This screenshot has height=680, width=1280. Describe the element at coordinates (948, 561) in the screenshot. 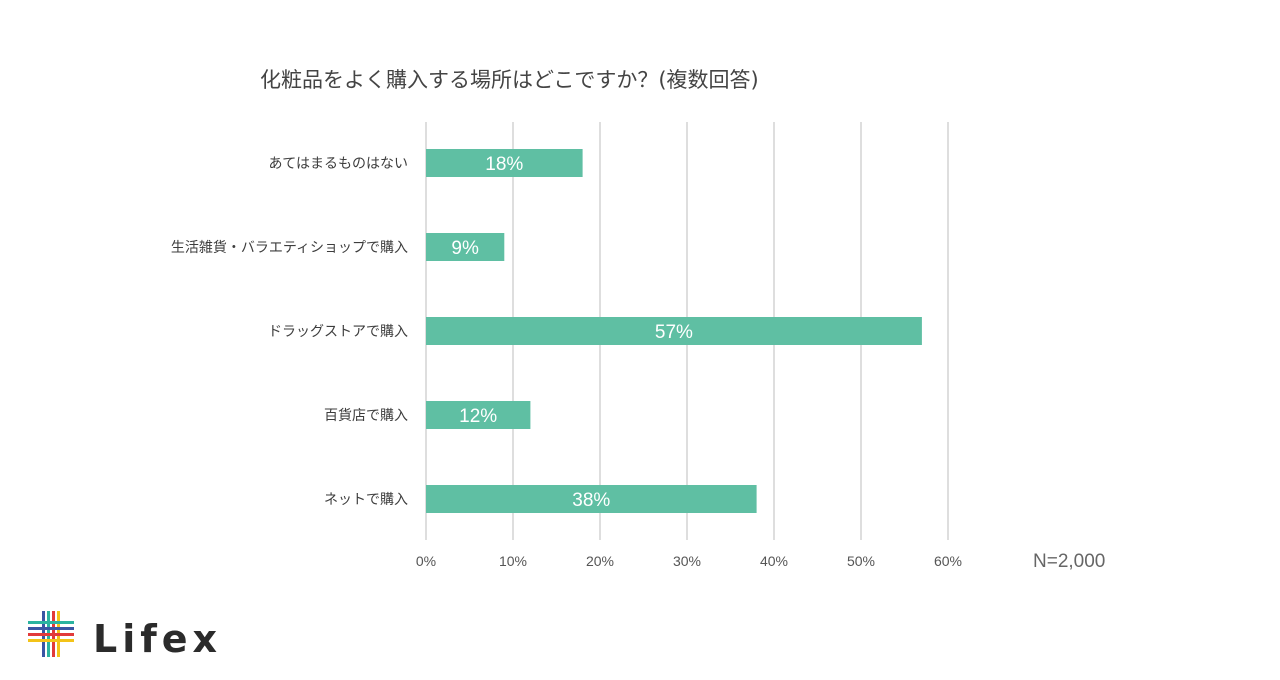

I see `x-tick-label: 60%` at that location.